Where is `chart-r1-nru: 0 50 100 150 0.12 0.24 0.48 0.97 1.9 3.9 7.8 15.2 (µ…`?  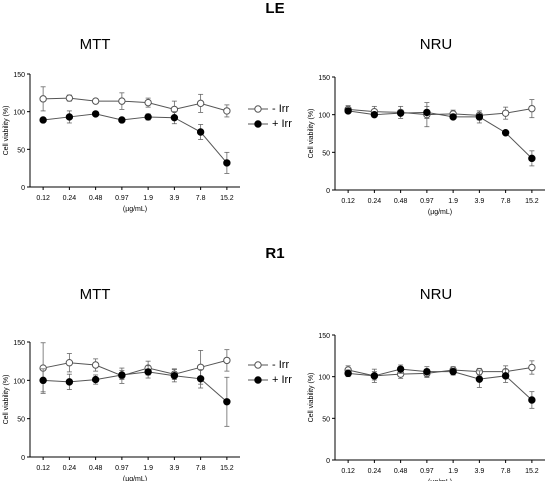 chart-r1-nru: 0 50 100 150 0.12 0.24 0.48 0.97 1.9 3.9 7.8 15.2 (µ… is located at coordinates (426, 407).